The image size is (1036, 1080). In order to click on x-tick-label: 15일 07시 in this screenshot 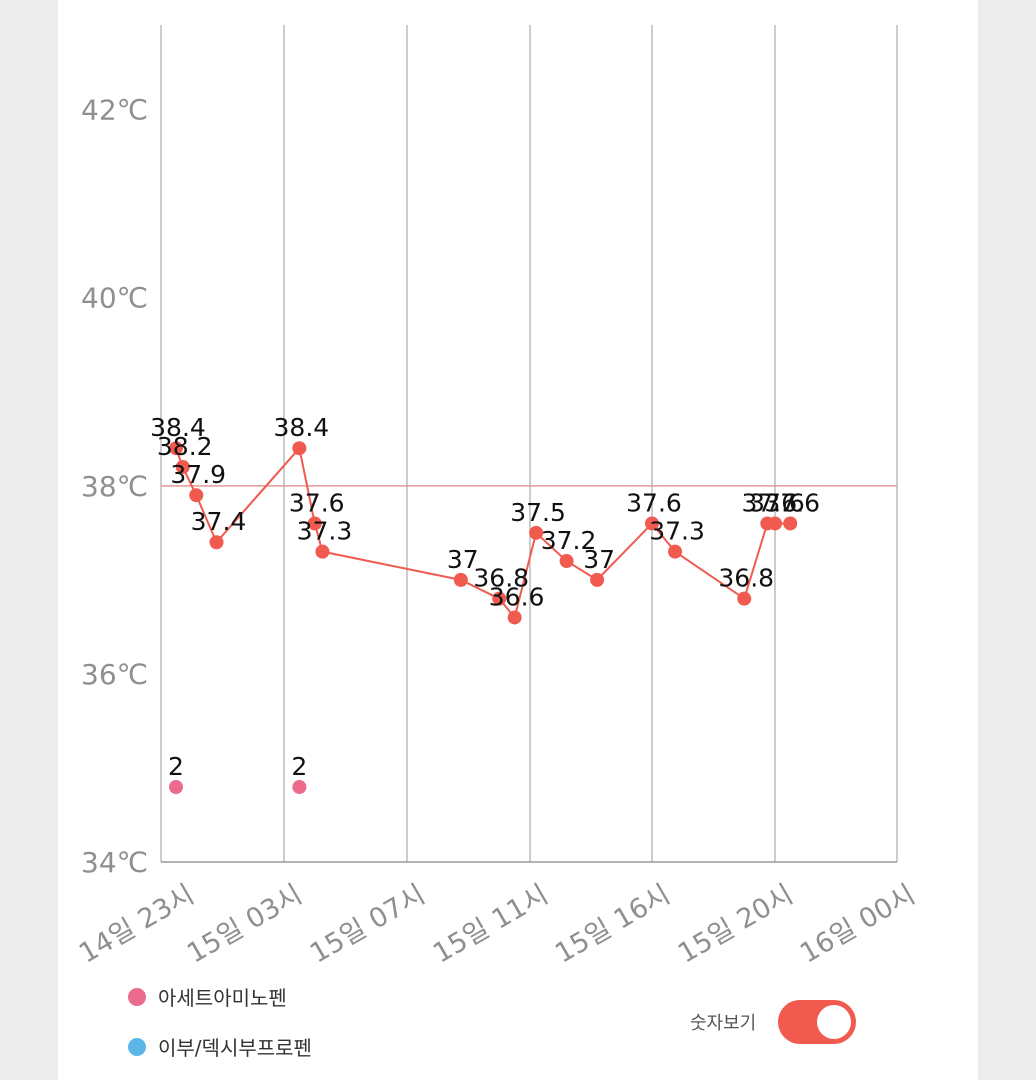, I will do `click(367, 924)`.